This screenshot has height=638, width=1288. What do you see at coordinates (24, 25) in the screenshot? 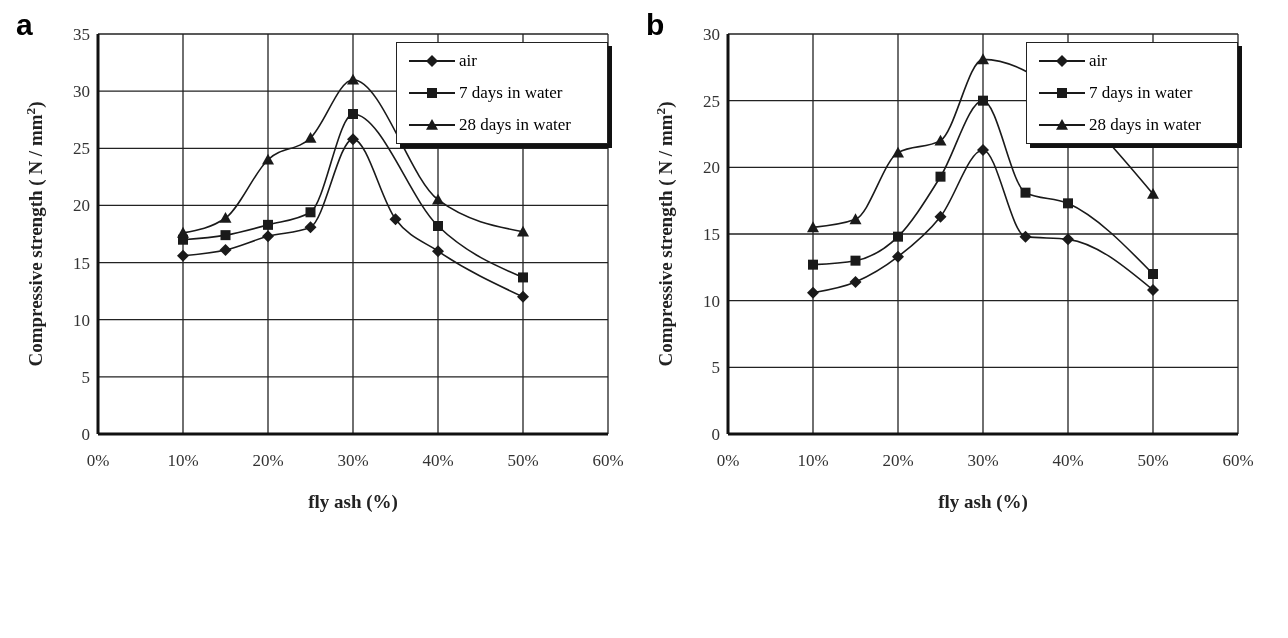
I see `chart-title: a` at bounding box center [24, 25].